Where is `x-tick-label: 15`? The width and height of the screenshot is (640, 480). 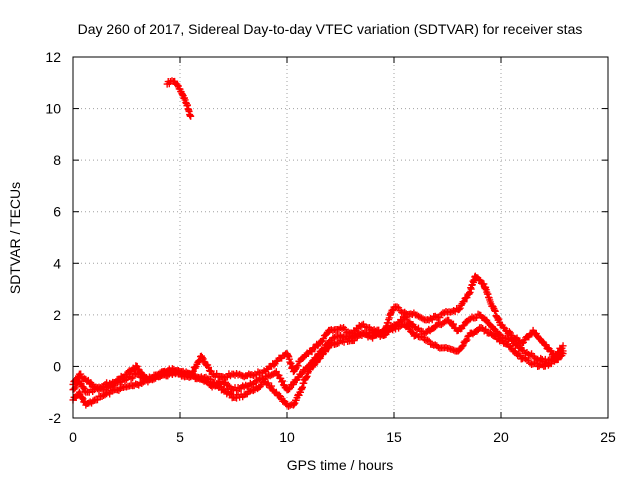 x-tick-label: 15 is located at coordinates (394, 437).